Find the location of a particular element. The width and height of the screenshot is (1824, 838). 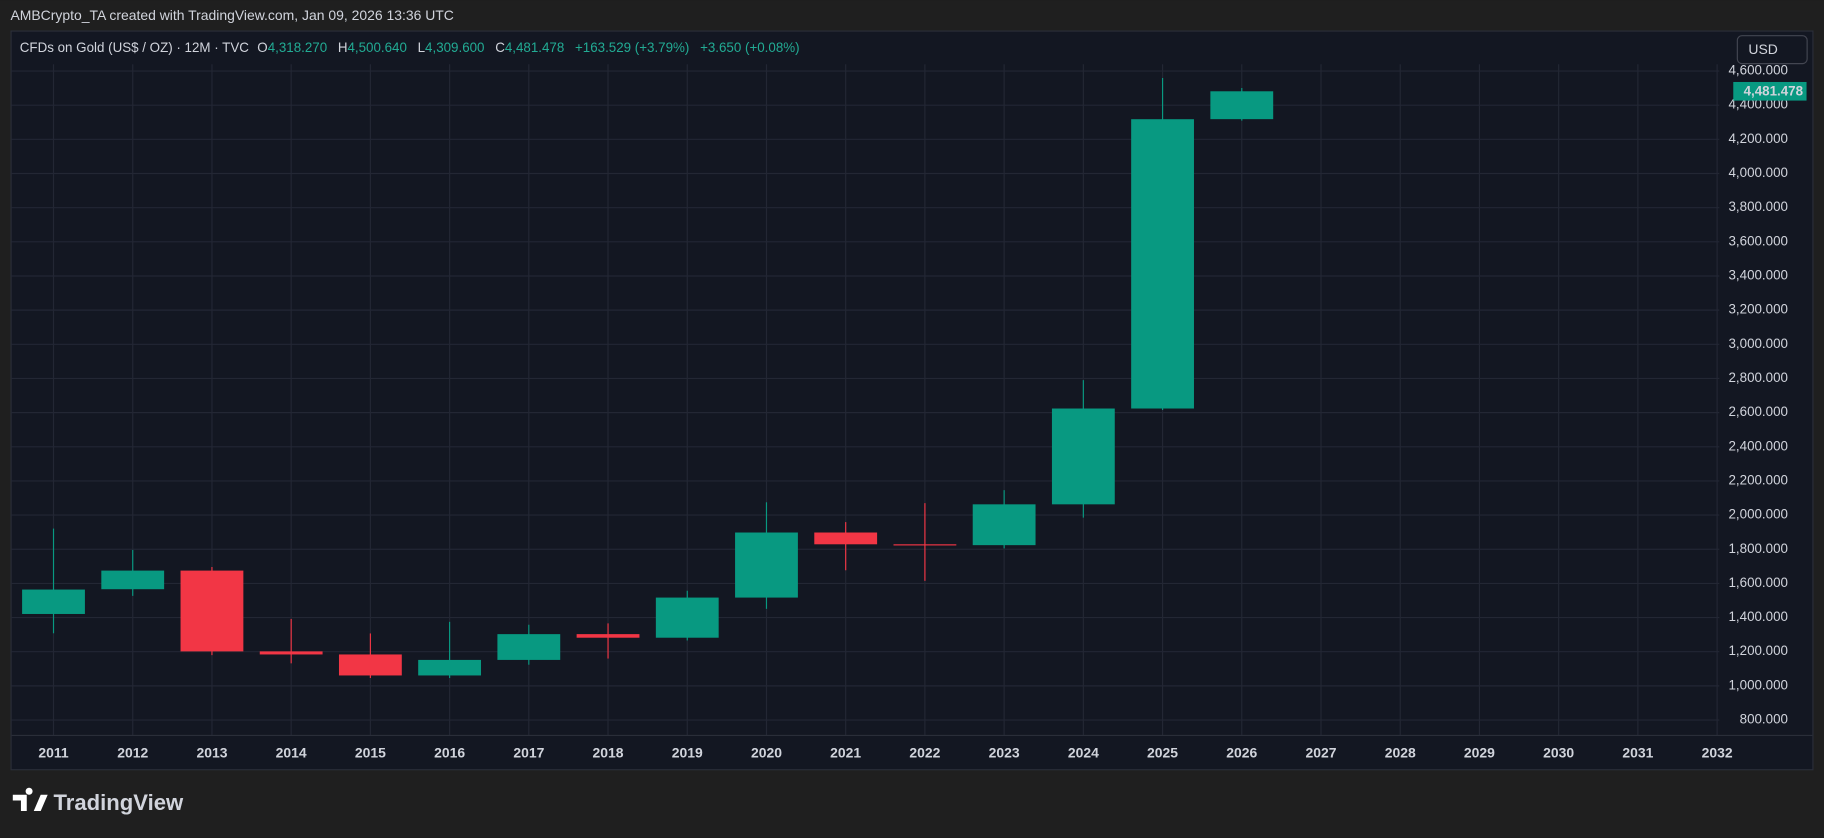

x-tick-label: 2023 is located at coordinates (1004, 753).